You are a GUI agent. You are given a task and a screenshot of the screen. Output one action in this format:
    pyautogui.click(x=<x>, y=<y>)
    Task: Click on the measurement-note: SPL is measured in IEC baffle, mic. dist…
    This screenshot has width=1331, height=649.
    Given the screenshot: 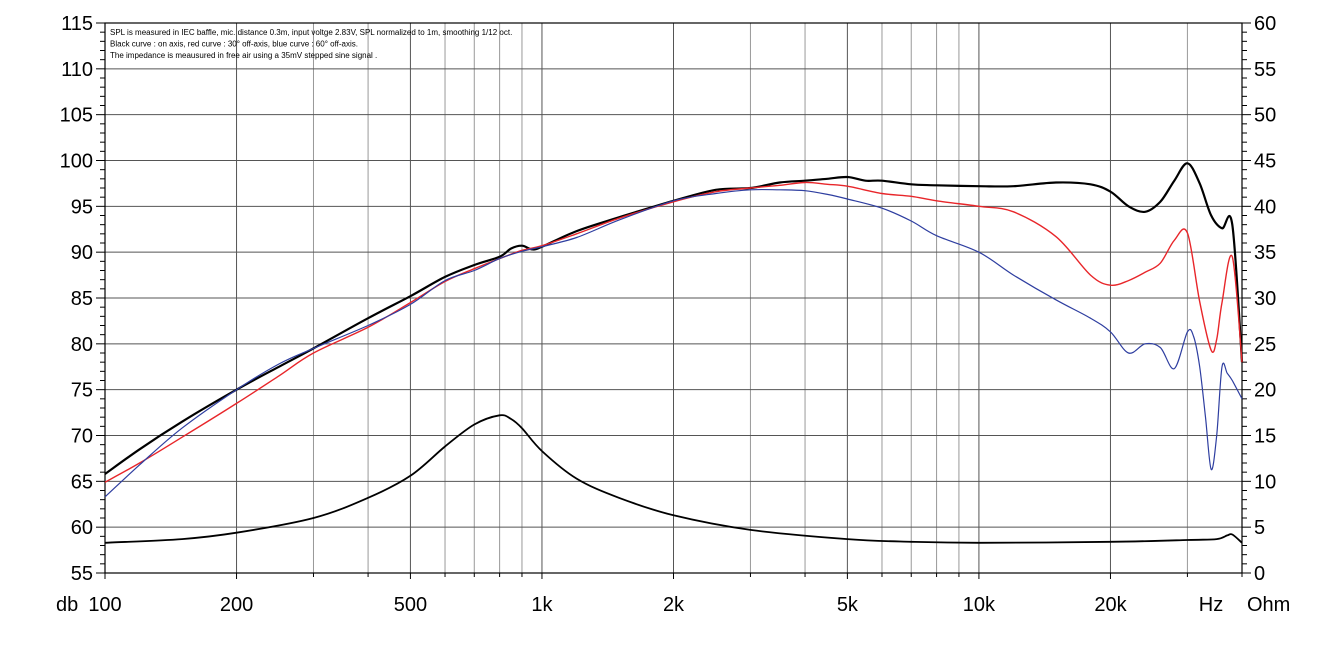 What is the action you would take?
    pyautogui.click(x=311, y=32)
    